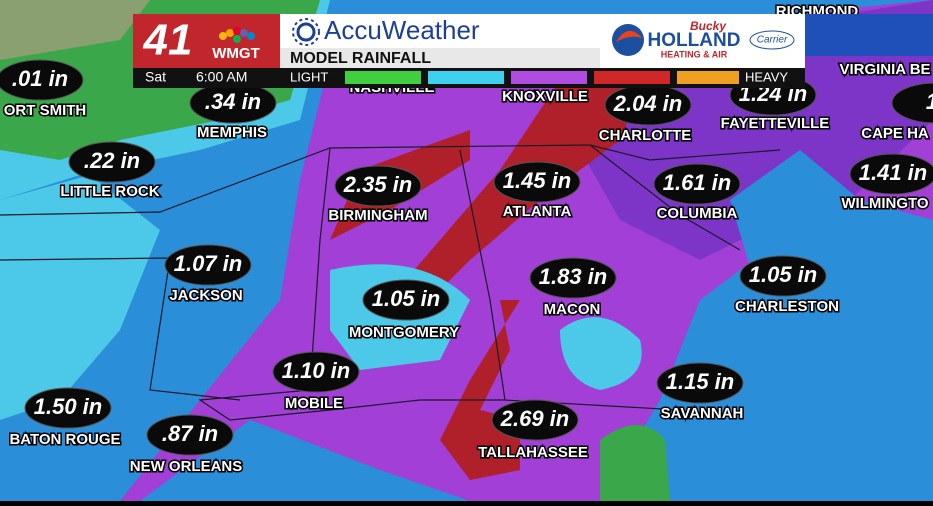  Describe the element at coordinates (885, 203) in the screenshot. I see `city-label: WILMINGTO` at that location.